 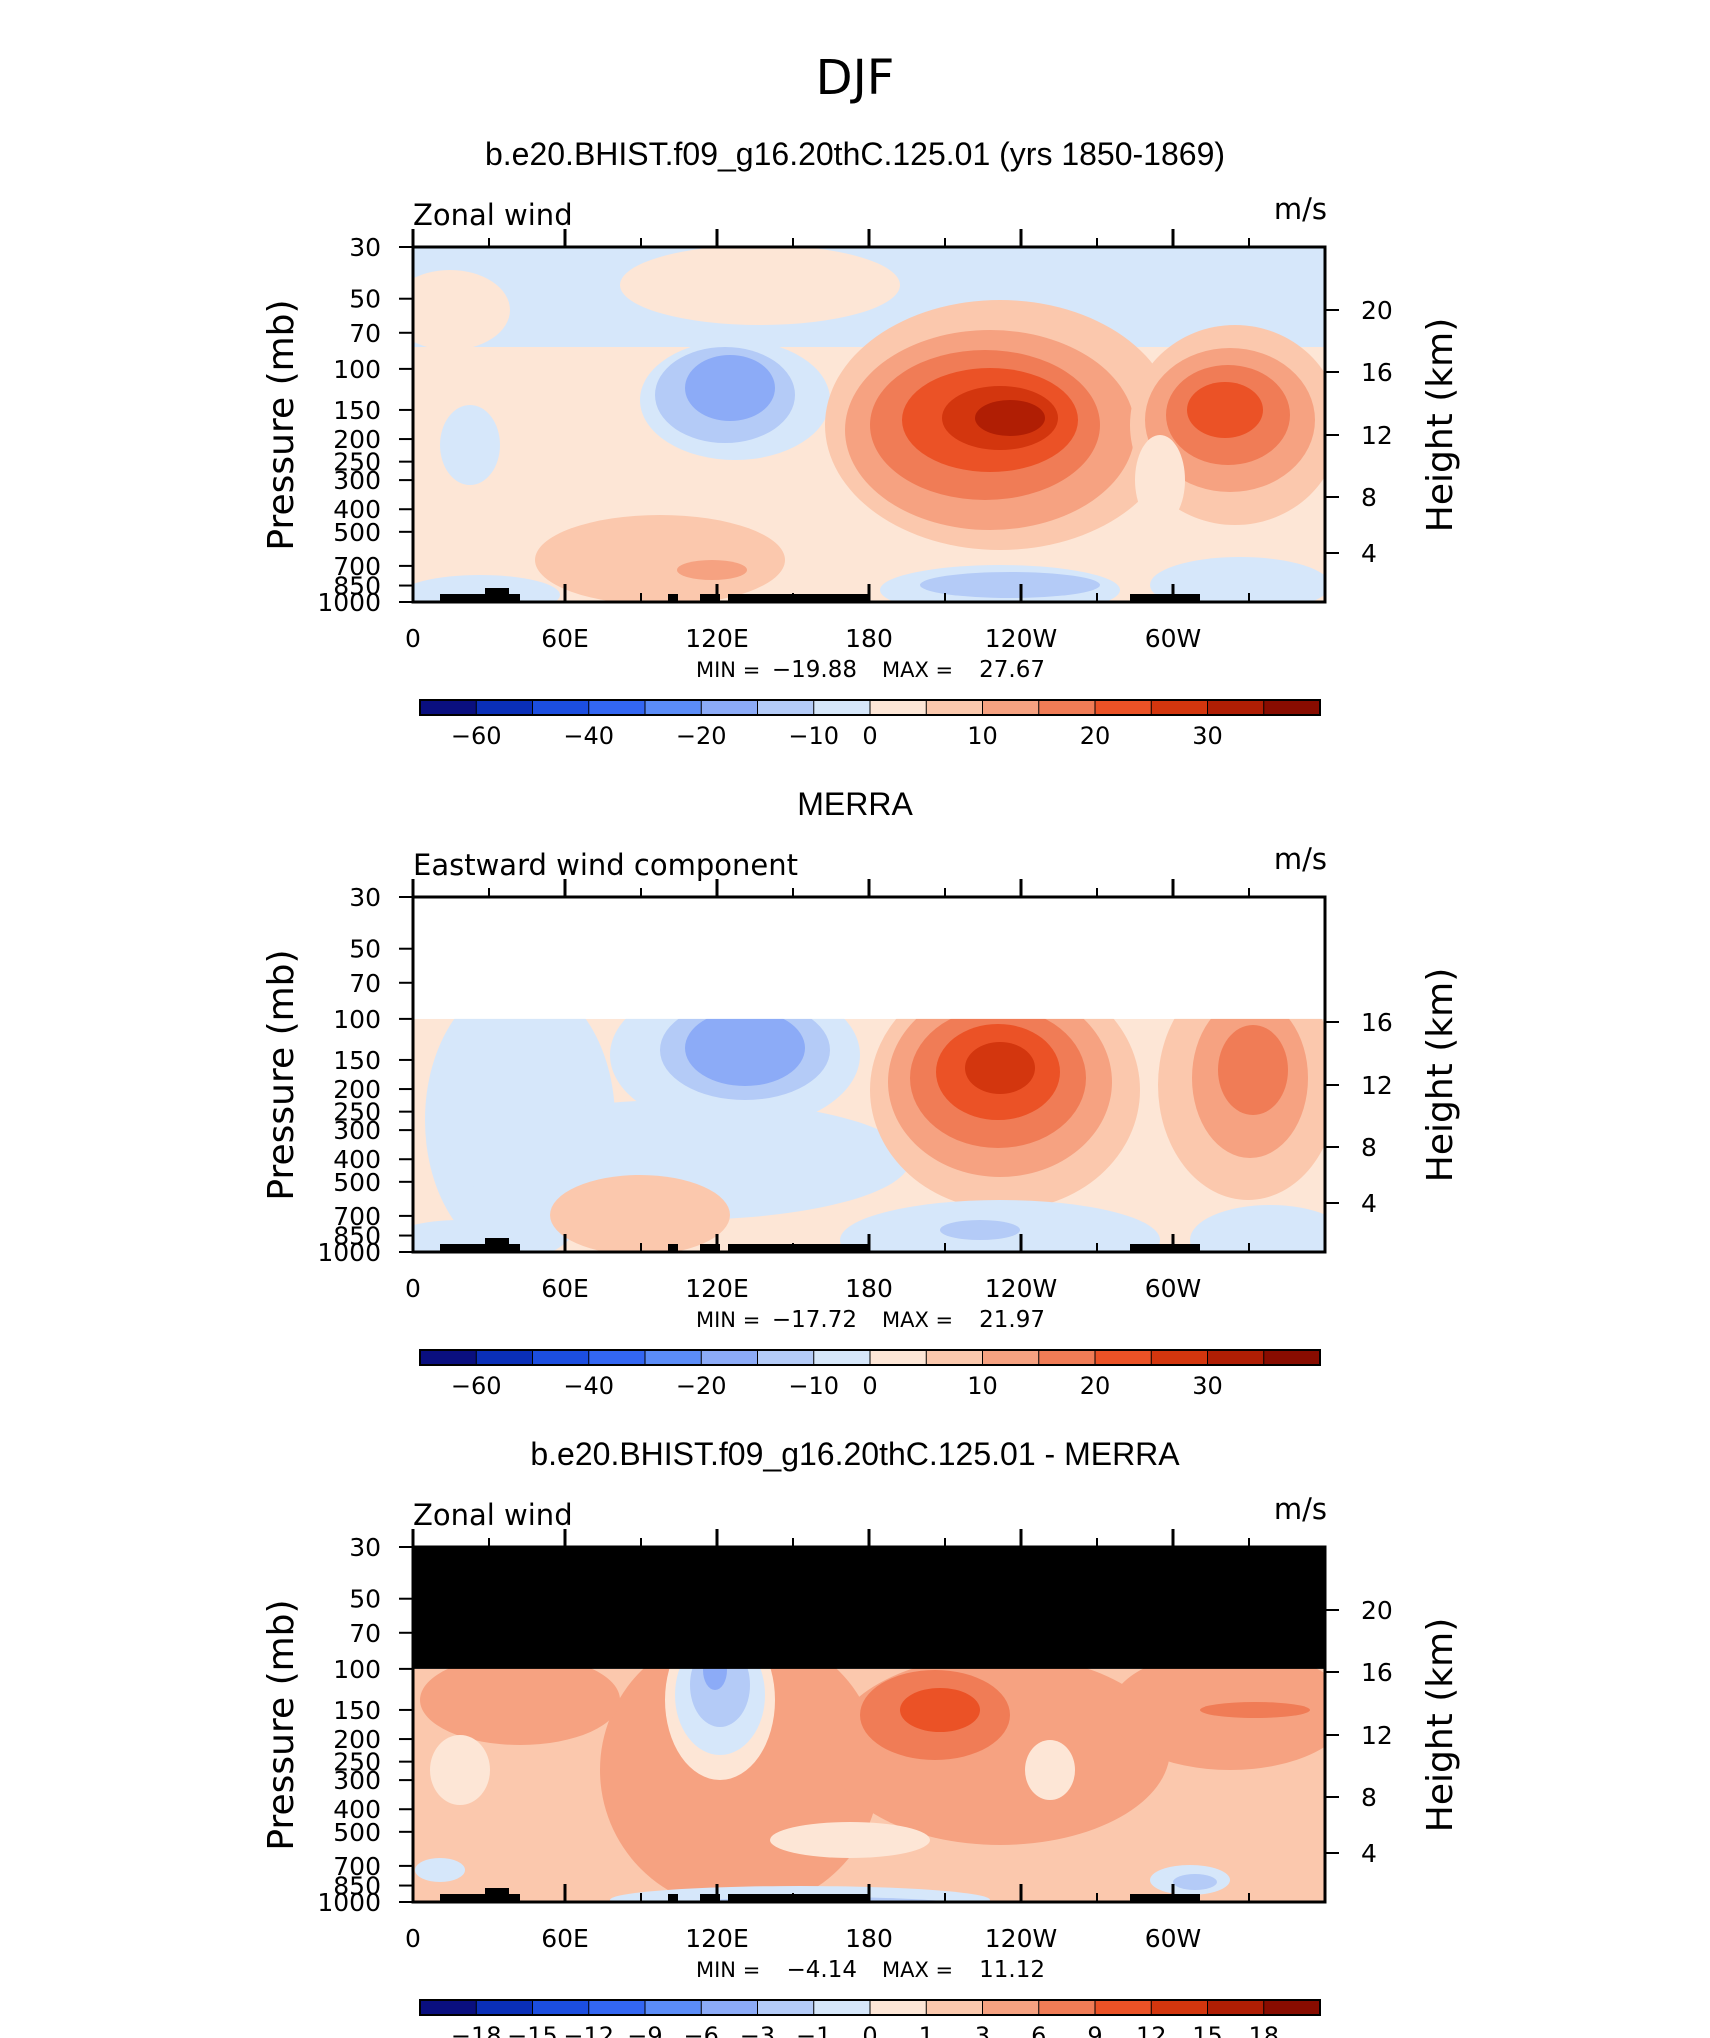 What do you see at coordinates (357, 586) in the screenshot?
I see `y-tick-label: 850` at bounding box center [357, 586].